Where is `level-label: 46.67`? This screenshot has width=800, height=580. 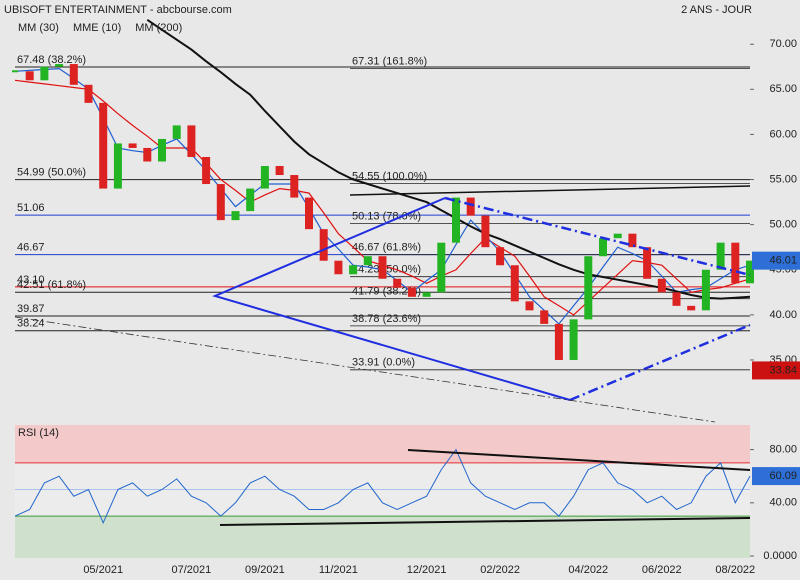
level-label: 46.67 is located at coordinates (31, 248).